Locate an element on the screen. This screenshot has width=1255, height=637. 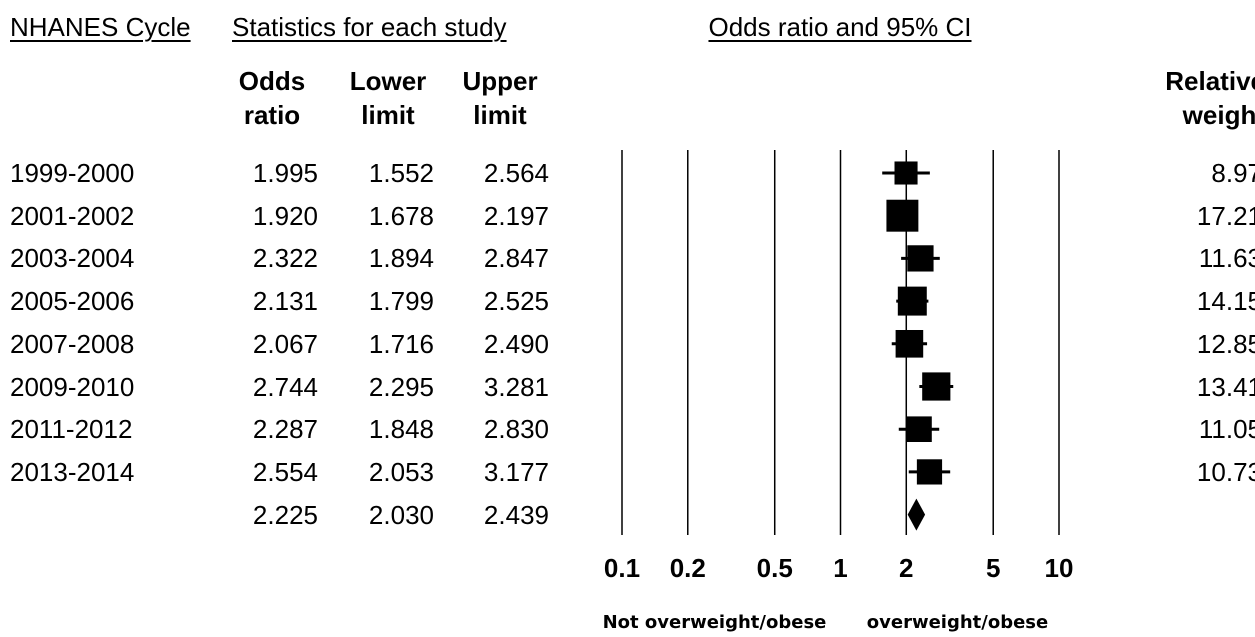
lower-limit-cell: 1.552 is located at coordinates (401, 173).